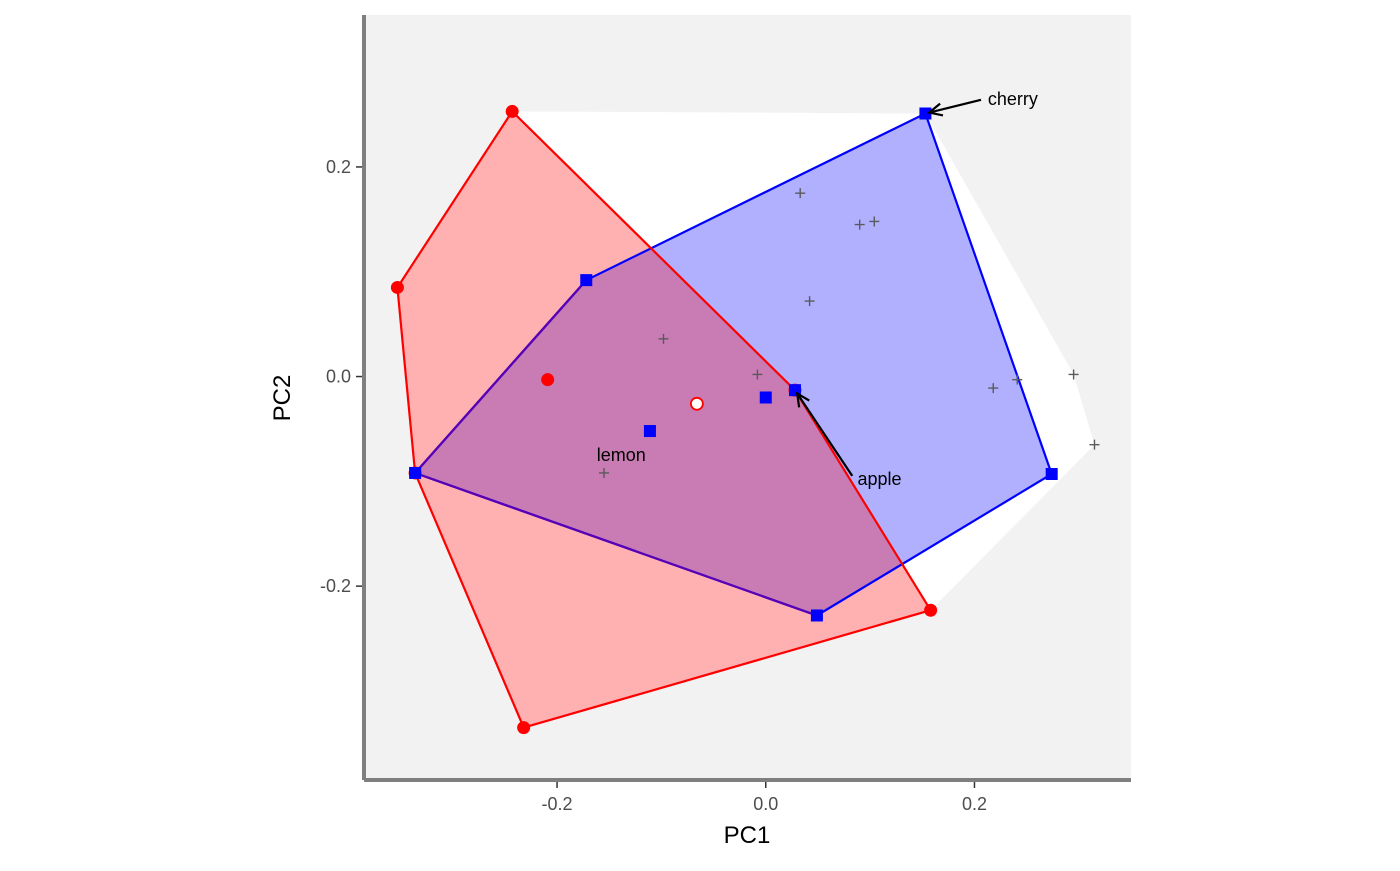  What do you see at coordinates (338, 377) in the screenshot?
I see `y-tick-label: 0.0` at bounding box center [338, 377].